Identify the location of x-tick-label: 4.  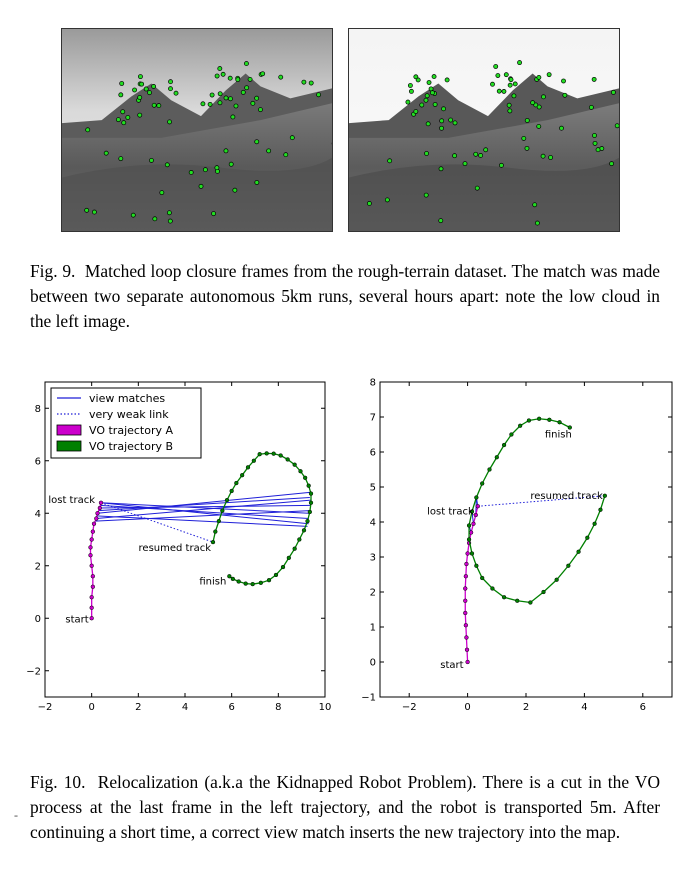
(584, 707).